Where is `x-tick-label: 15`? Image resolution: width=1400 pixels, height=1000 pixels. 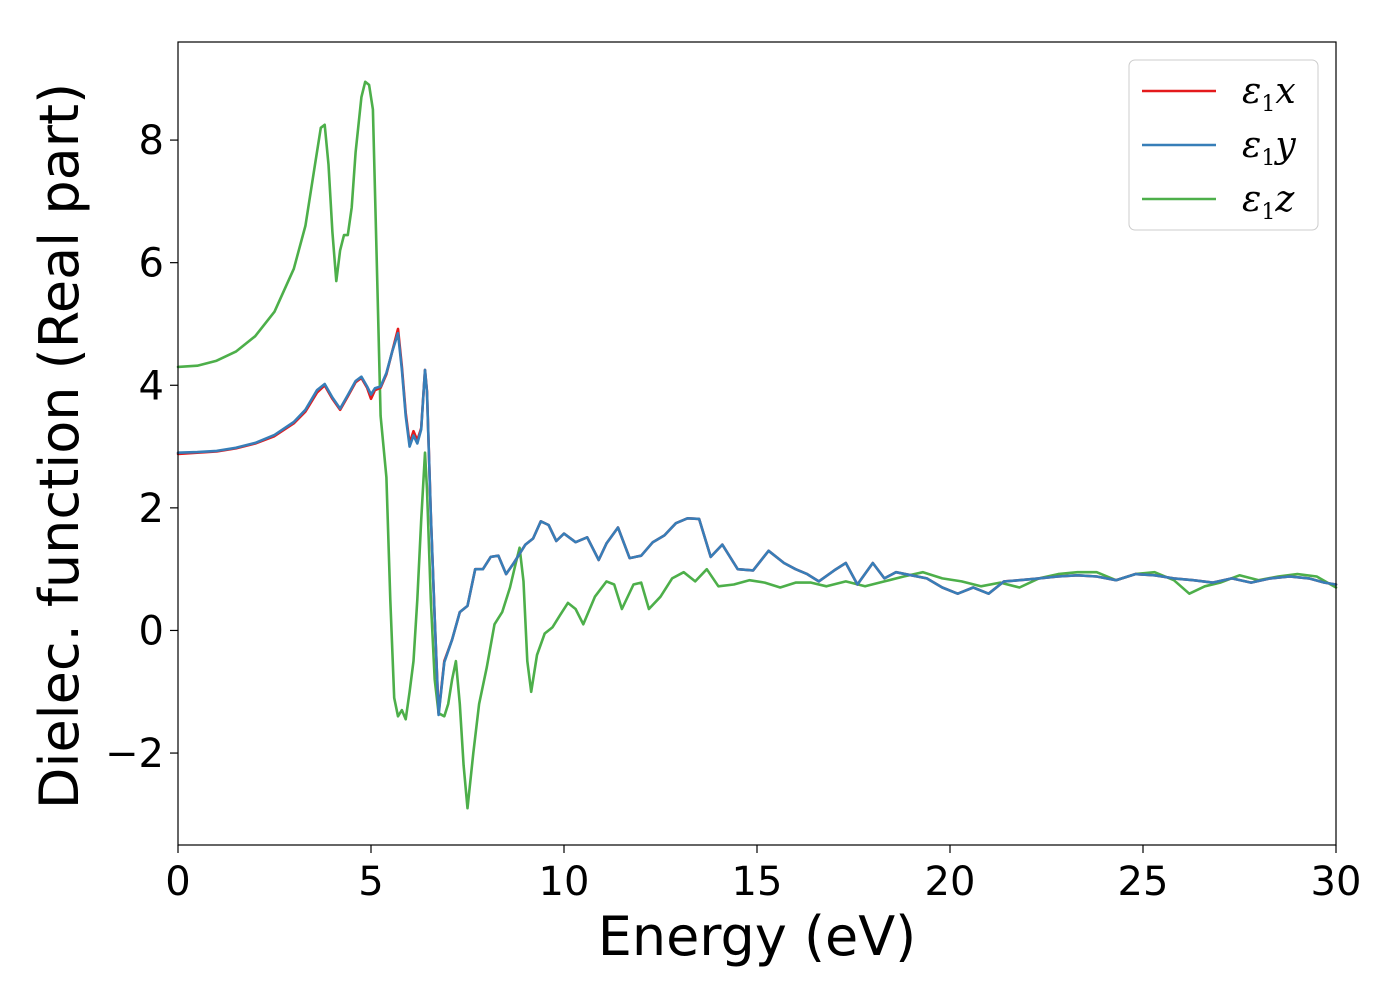
x-tick-label: 15 is located at coordinates (757, 882).